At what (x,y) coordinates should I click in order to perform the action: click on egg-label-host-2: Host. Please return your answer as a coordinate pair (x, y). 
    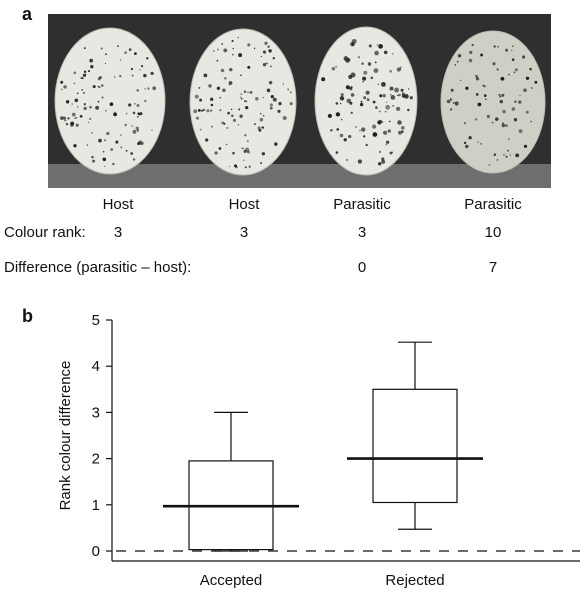
    Looking at the image, I should click on (244, 204).